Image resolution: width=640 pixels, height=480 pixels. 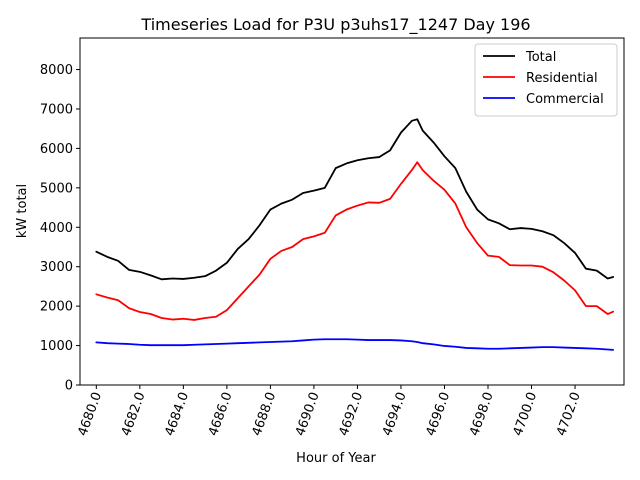 What do you see at coordinates (56, 70) in the screenshot?
I see `y-tick-label: 8000` at bounding box center [56, 70].